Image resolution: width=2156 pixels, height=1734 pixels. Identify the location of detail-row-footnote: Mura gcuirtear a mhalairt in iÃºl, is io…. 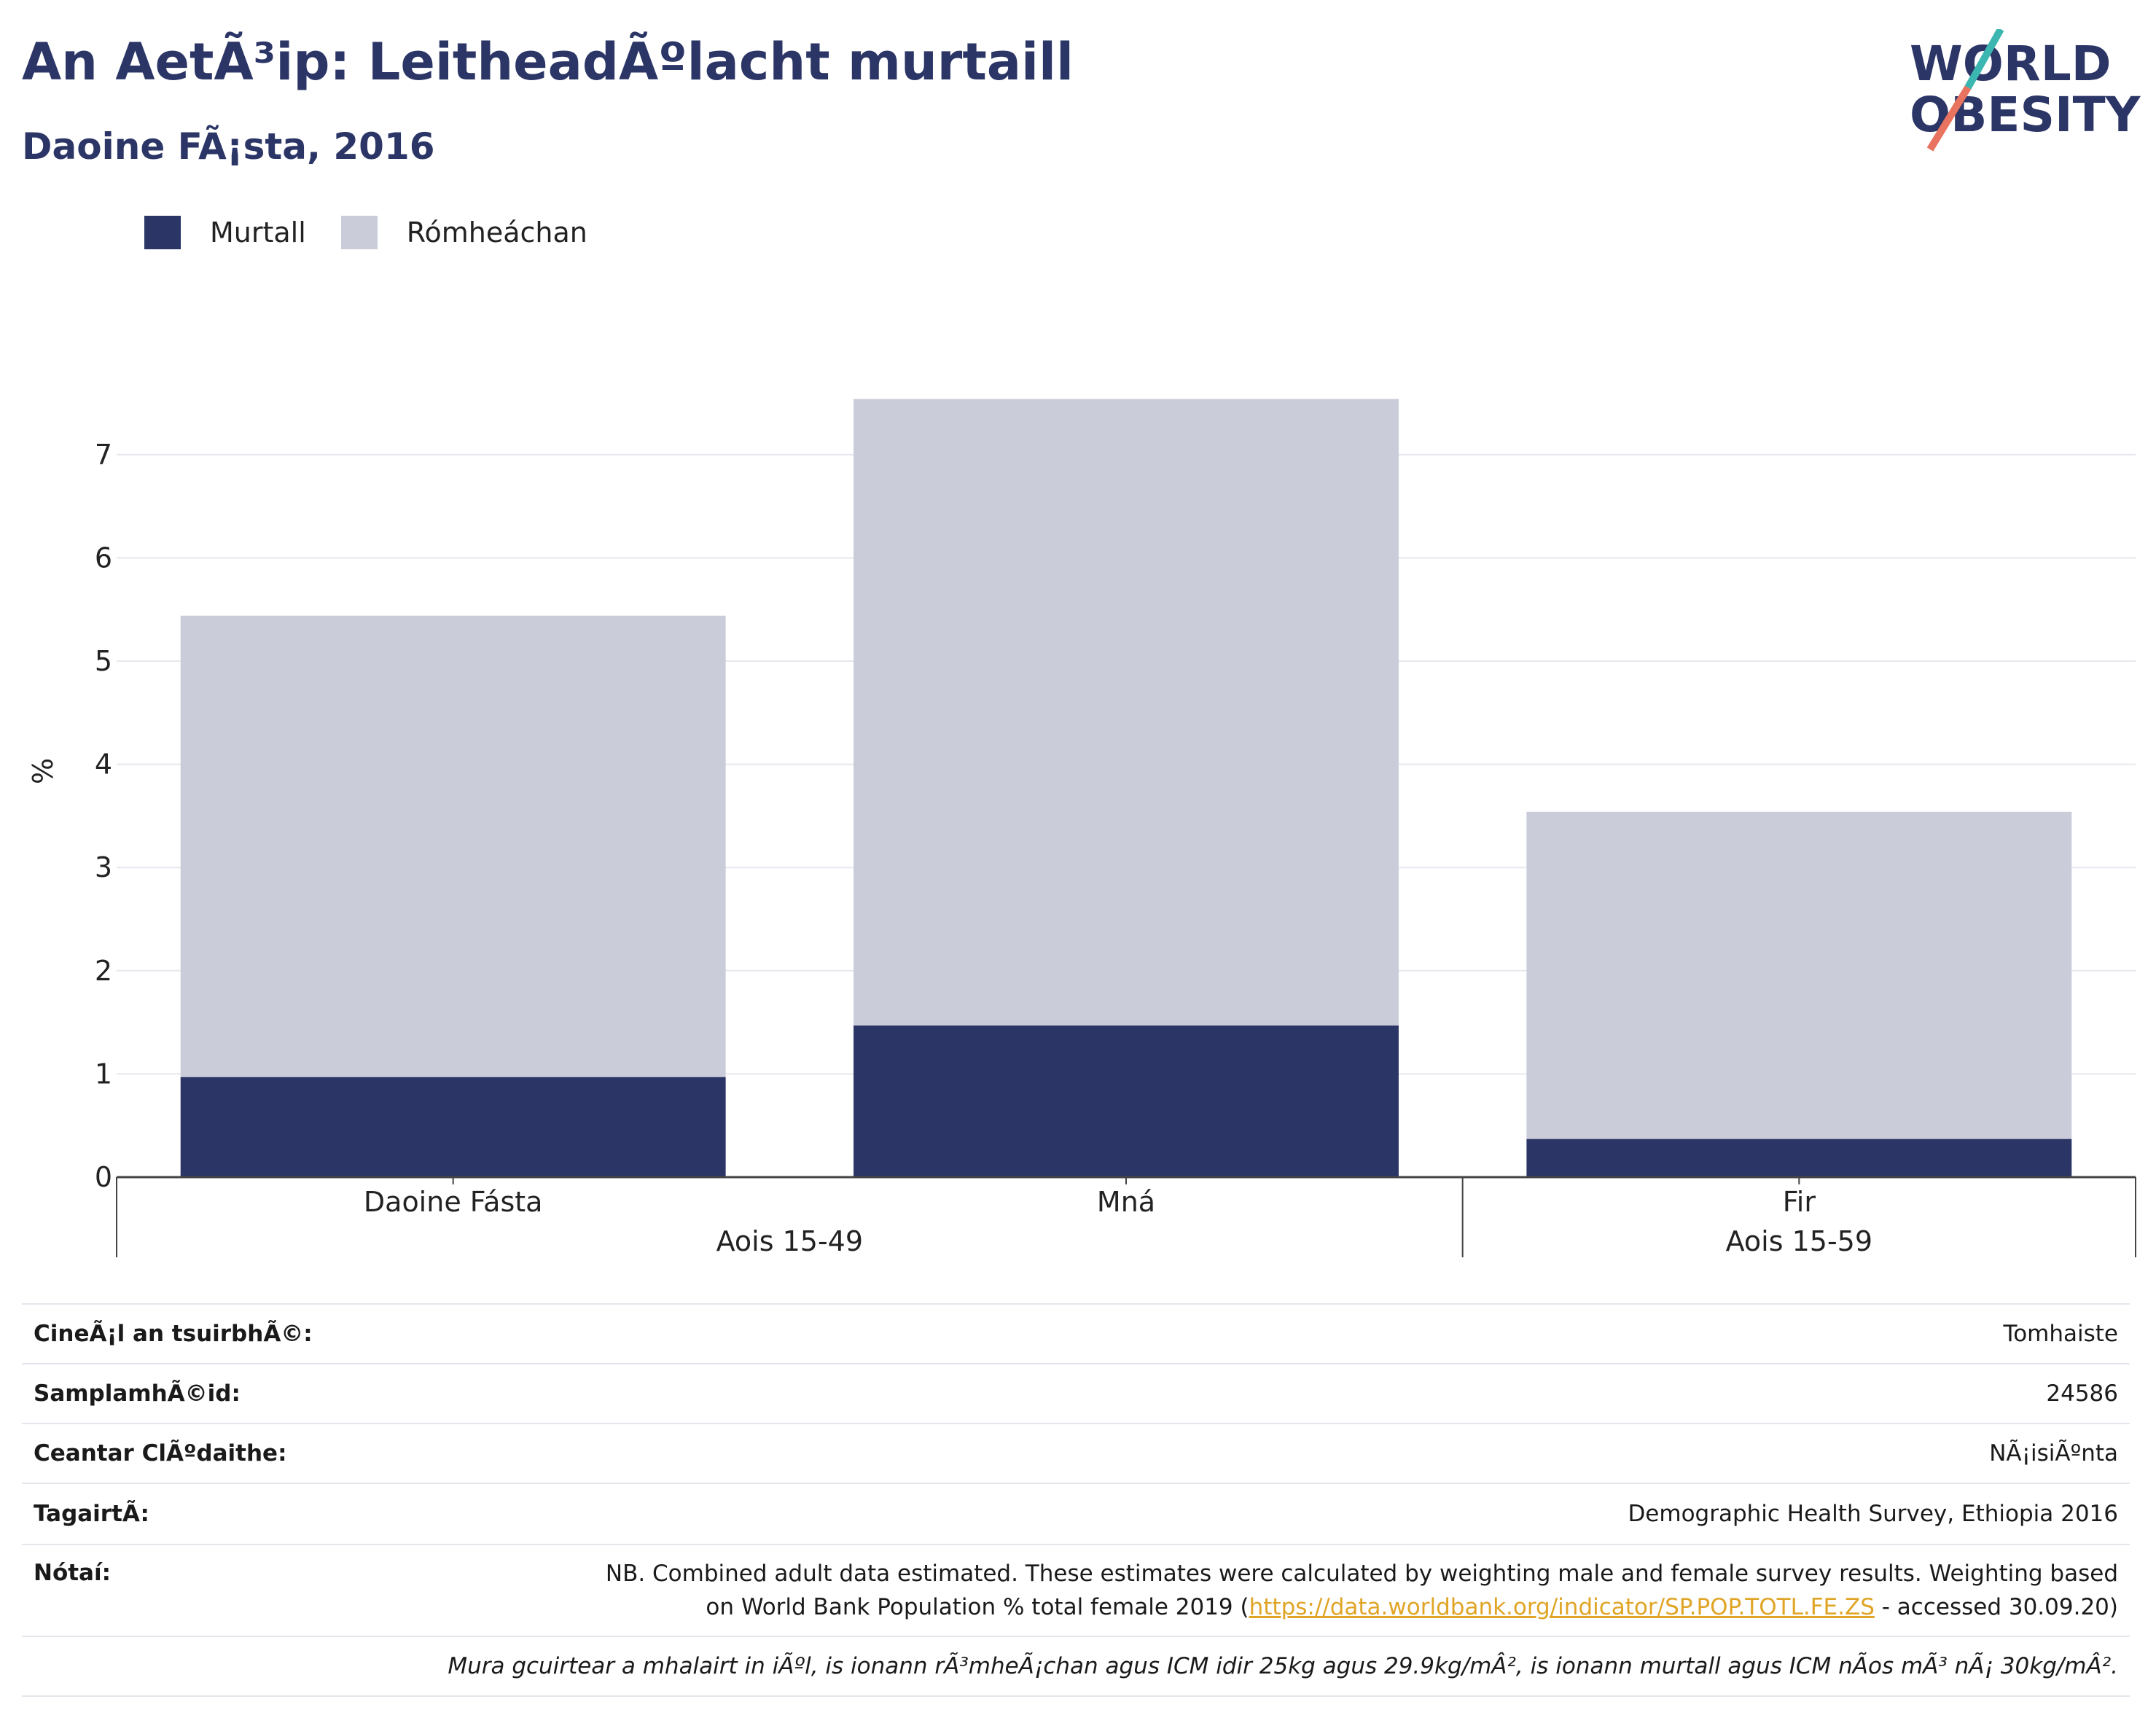
(1076, 1666).